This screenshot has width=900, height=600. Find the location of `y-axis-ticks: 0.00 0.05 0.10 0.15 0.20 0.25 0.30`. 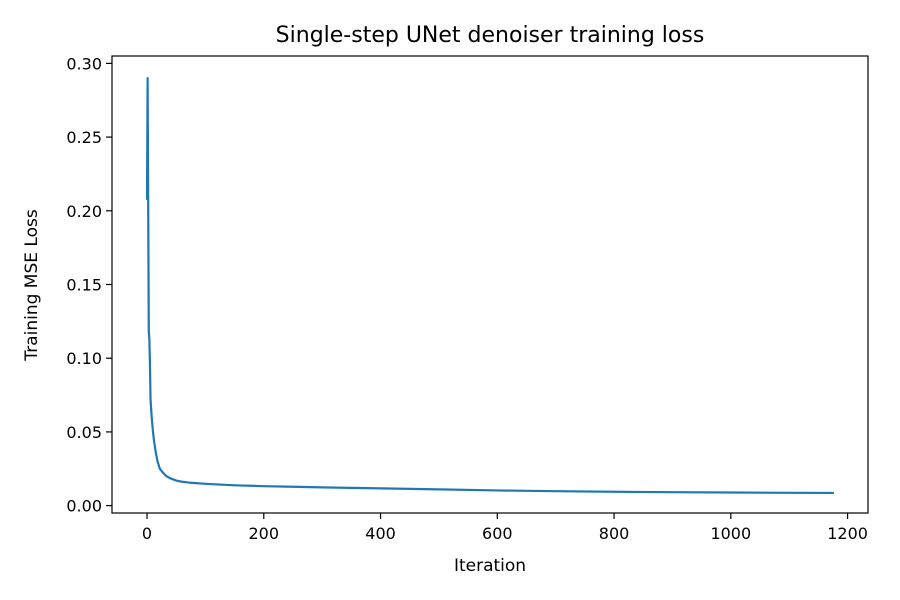

y-axis-ticks: 0.00 0.05 0.10 0.15 0.20 0.25 0.30 is located at coordinates (89, 285).